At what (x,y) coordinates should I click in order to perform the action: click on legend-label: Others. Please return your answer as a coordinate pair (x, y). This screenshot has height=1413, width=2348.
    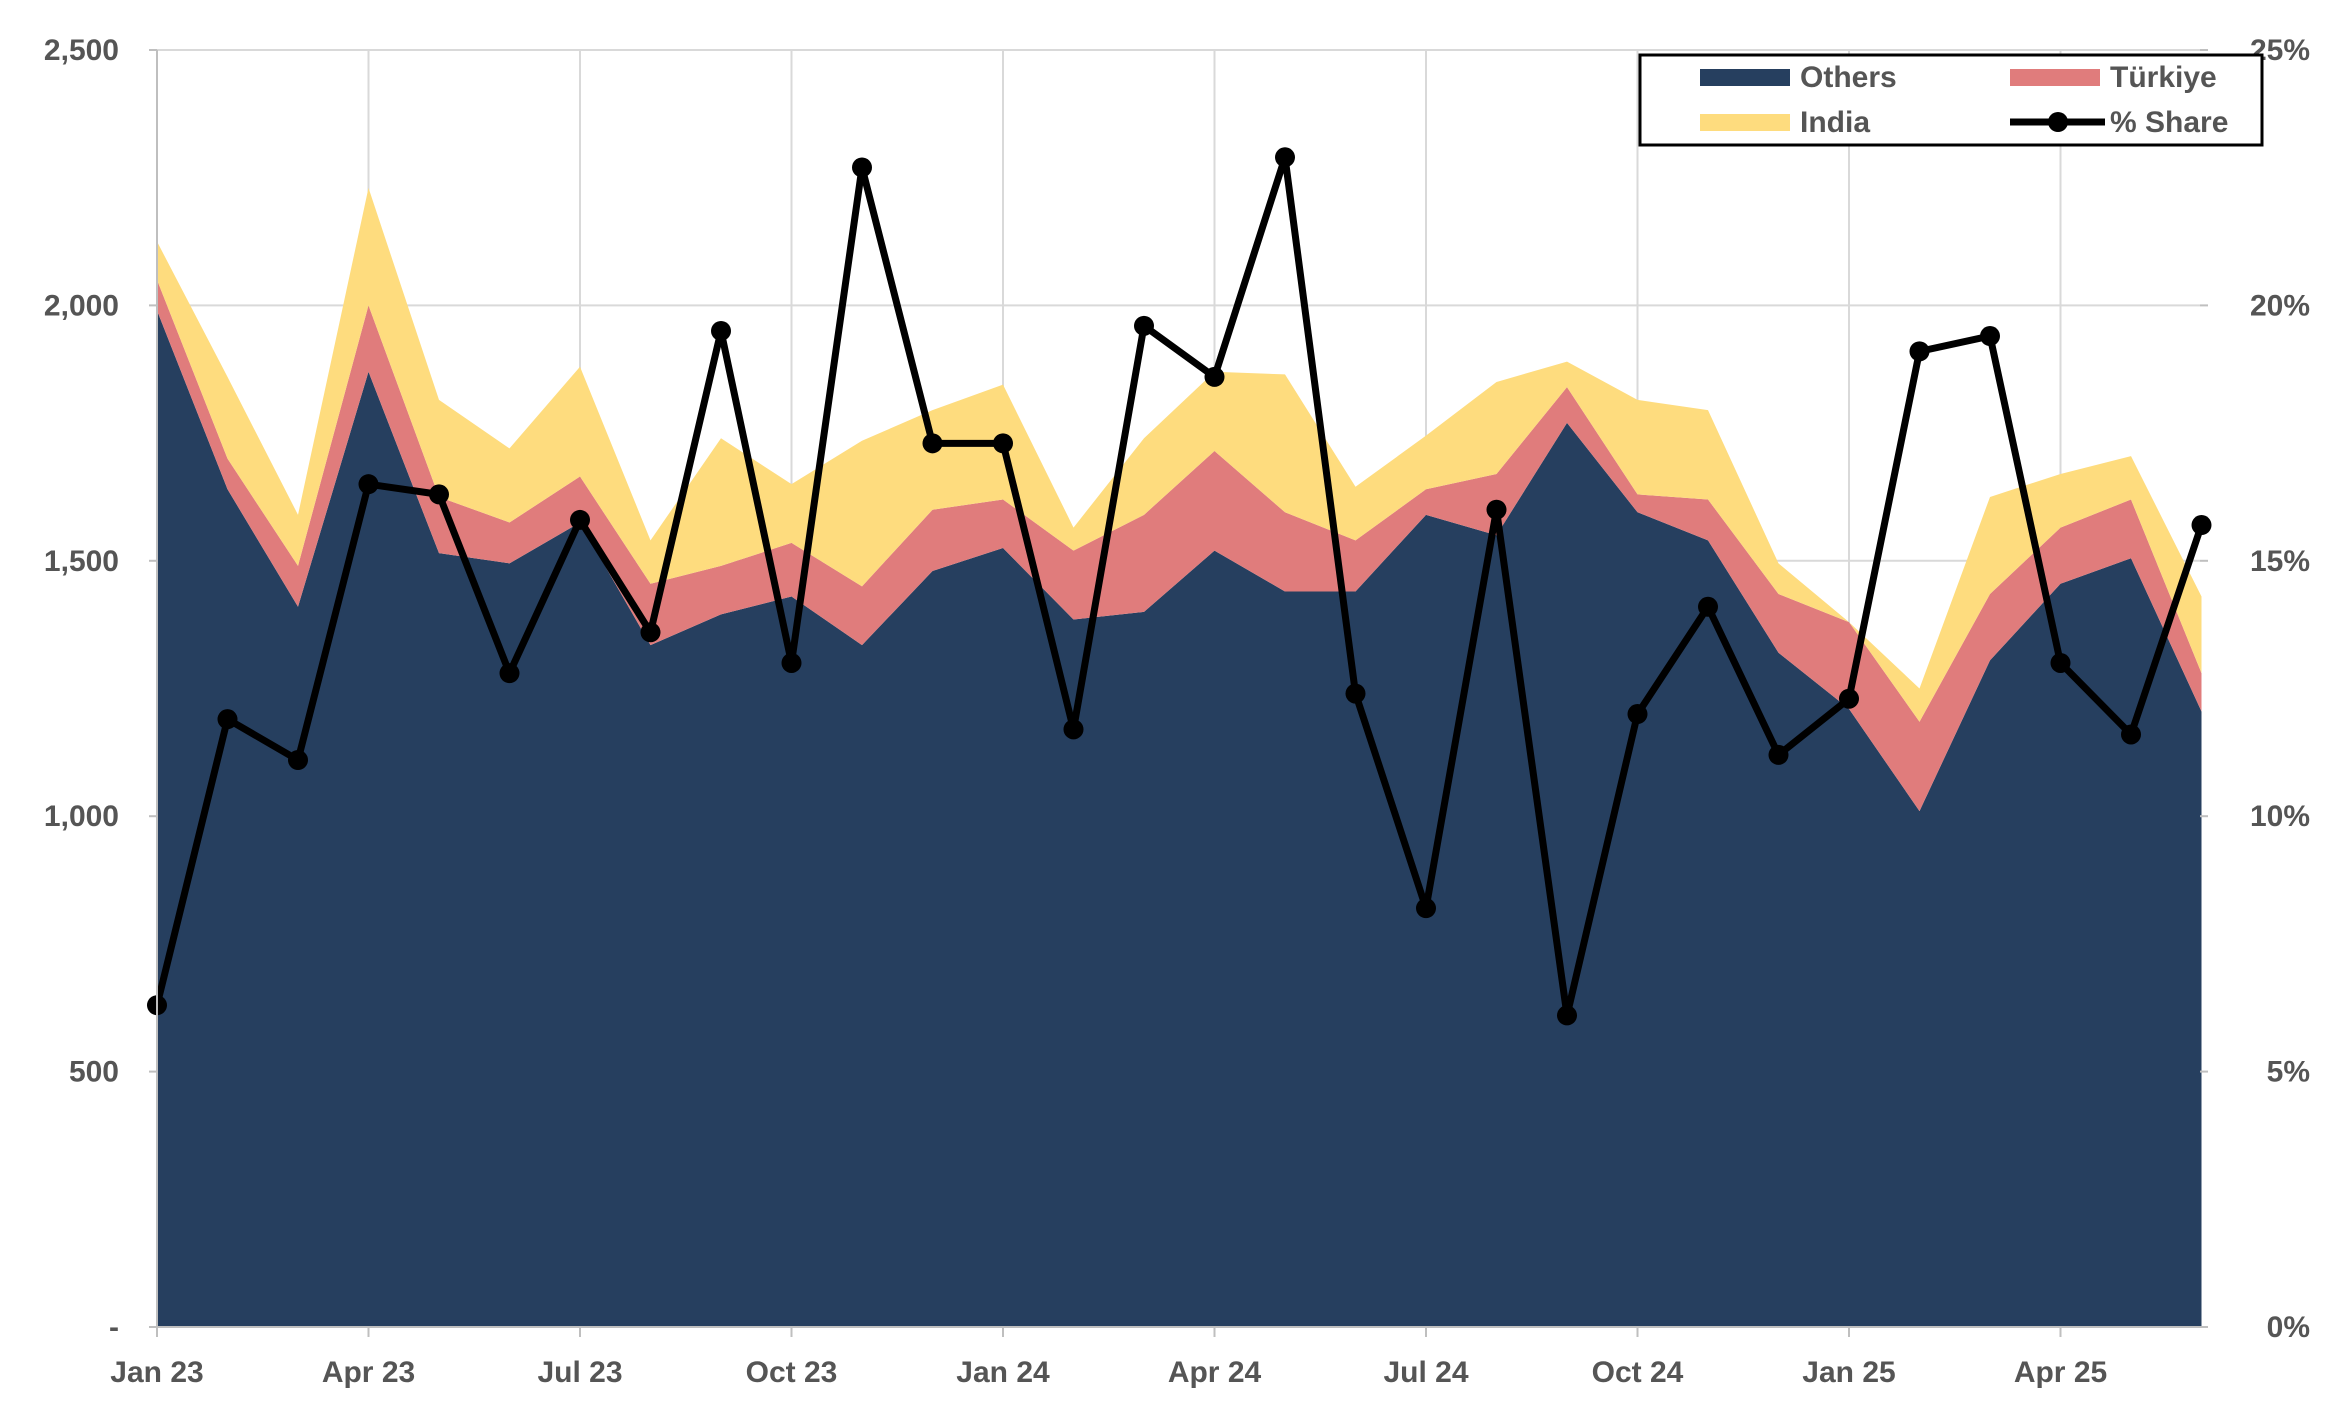
    Looking at the image, I should click on (1848, 77).